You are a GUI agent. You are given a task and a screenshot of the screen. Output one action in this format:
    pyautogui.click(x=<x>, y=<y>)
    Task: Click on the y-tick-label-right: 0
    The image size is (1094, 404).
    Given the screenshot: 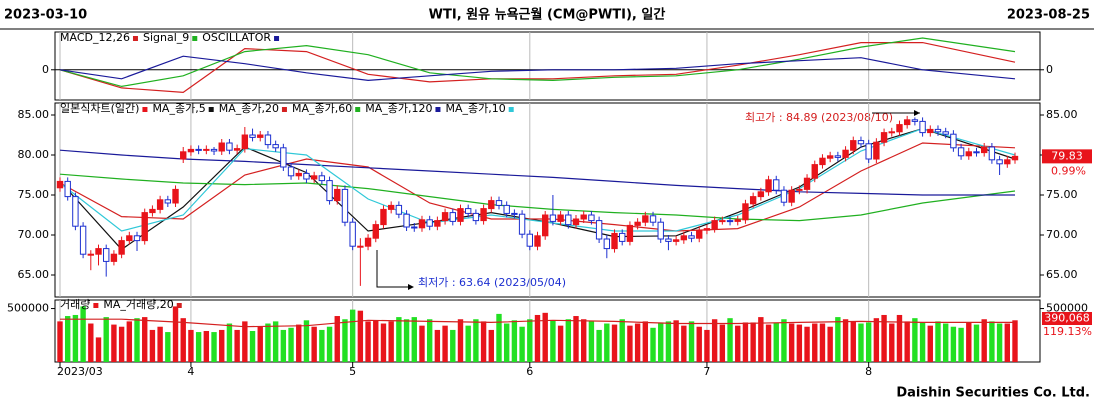 What is the action you would take?
    pyautogui.click(x=1049, y=69)
    